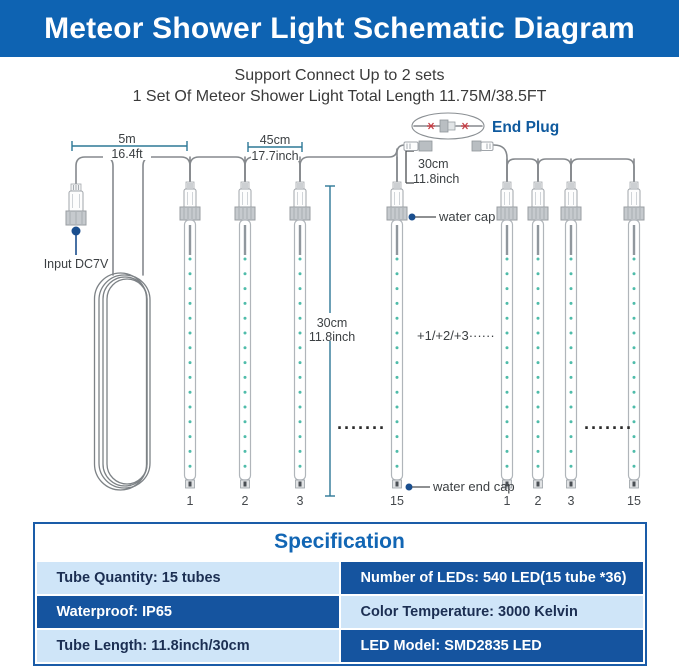  I want to click on measure-45cm-imperial: 17.7inch, so click(274, 156).